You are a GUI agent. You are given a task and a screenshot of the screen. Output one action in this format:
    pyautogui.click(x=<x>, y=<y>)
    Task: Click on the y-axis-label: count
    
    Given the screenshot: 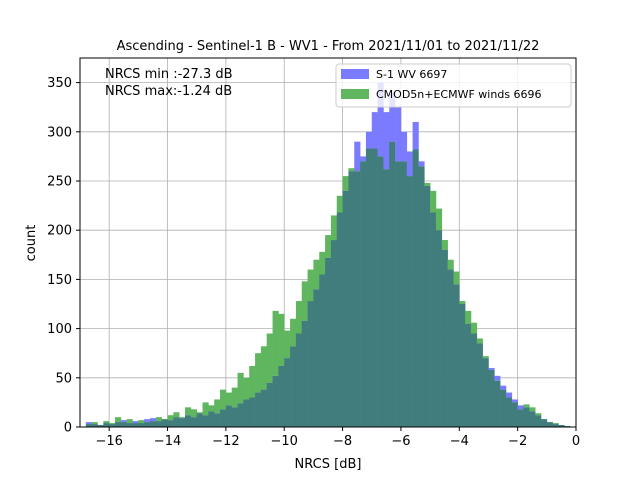 What is the action you would take?
    pyautogui.click(x=31, y=243)
    